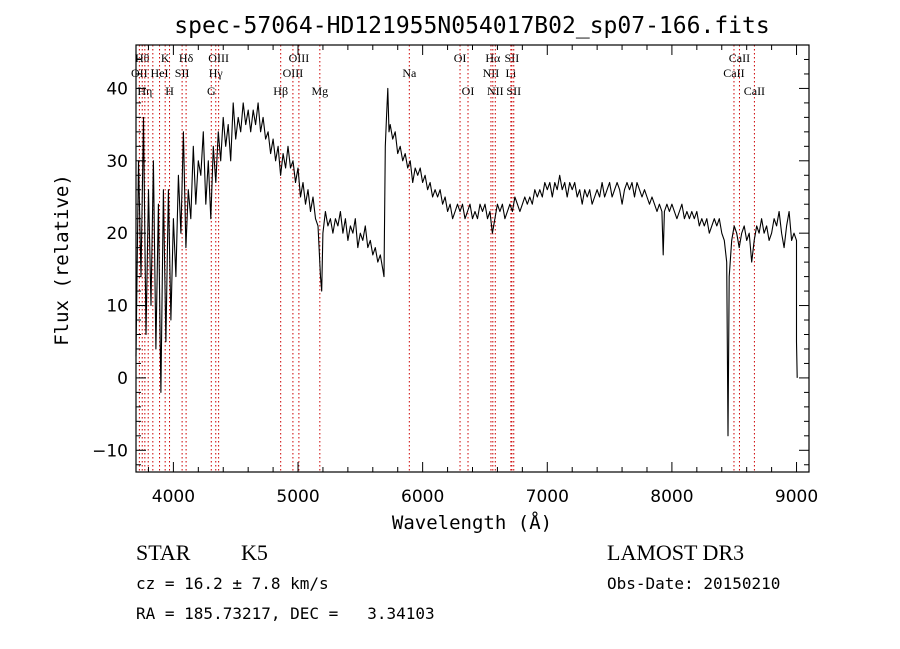 This screenshot has height=649, width=900. What do you see at coordinates (739, 58) in the screenshot?
I see `line-label-27: CaII` at bounding box center [739, 58].